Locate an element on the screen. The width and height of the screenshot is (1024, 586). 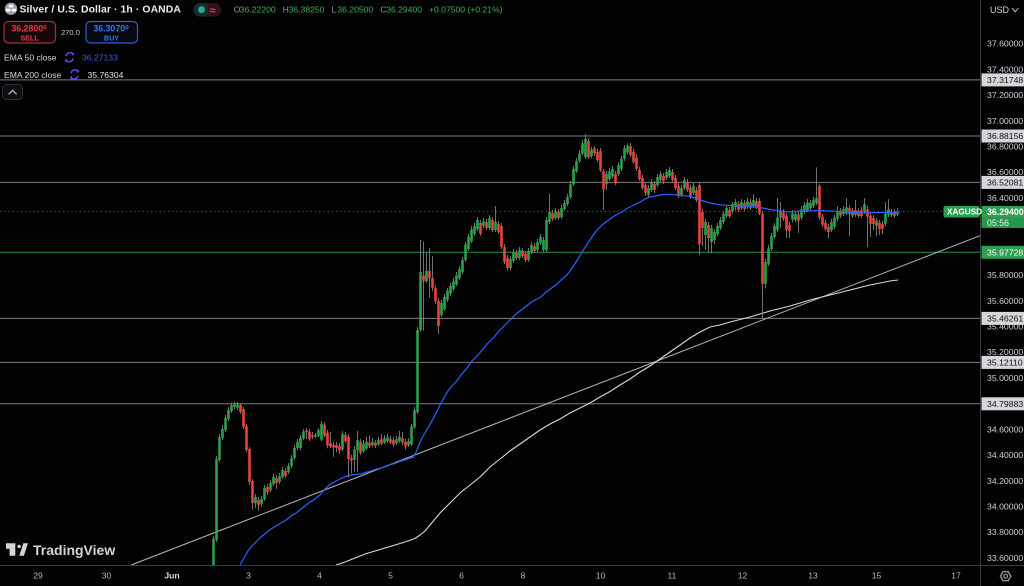
svg-text: 36.80000 is located at coordinates (1005, 147).